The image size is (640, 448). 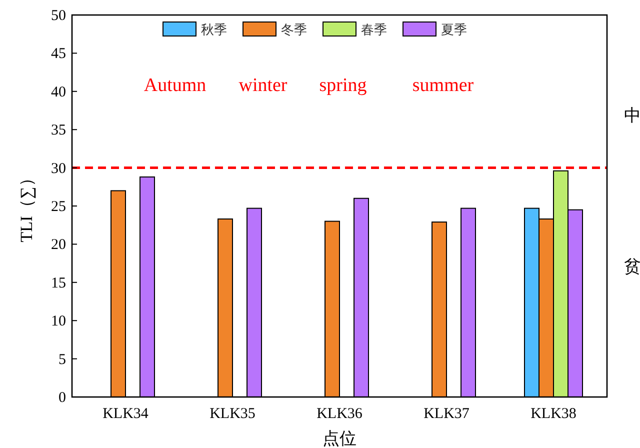 What do you see at coordinates (343, 85) in the screenshot?
I see `annotation: spring` at bounding box center [343, 85].